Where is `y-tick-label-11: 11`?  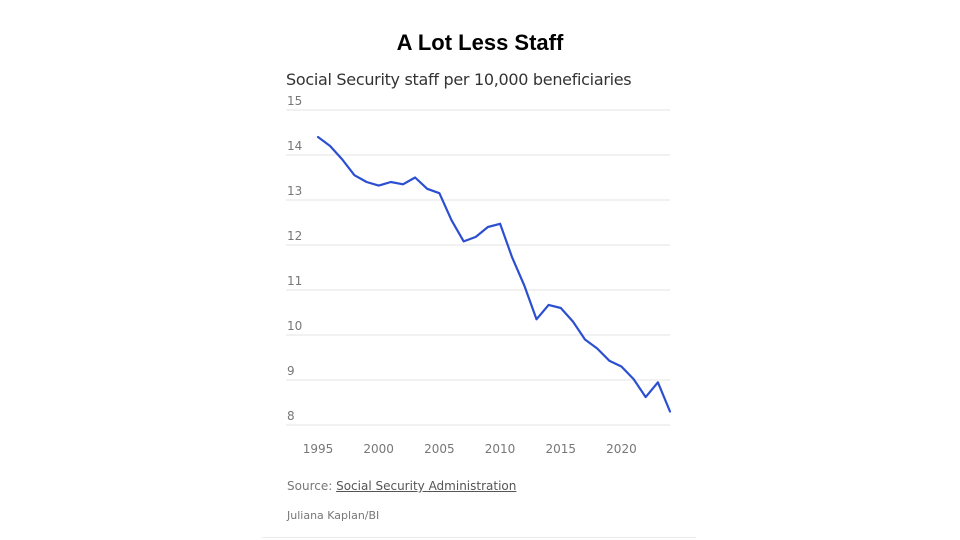
y-tick-label-11: 11 is located at coordinates (294, 281).